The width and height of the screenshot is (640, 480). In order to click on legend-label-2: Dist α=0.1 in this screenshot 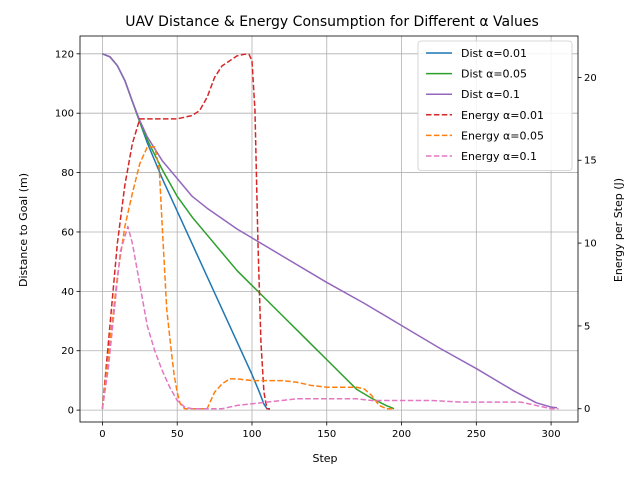, I will do `click(490, 94)`.